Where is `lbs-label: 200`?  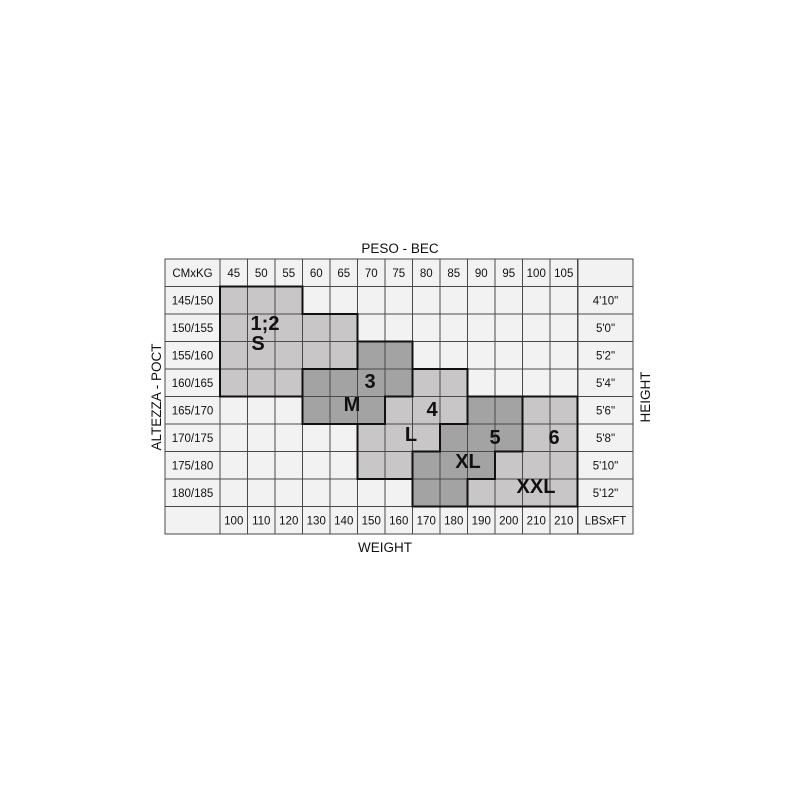
lbs-label: 200 is located at coordinates (508, 522).